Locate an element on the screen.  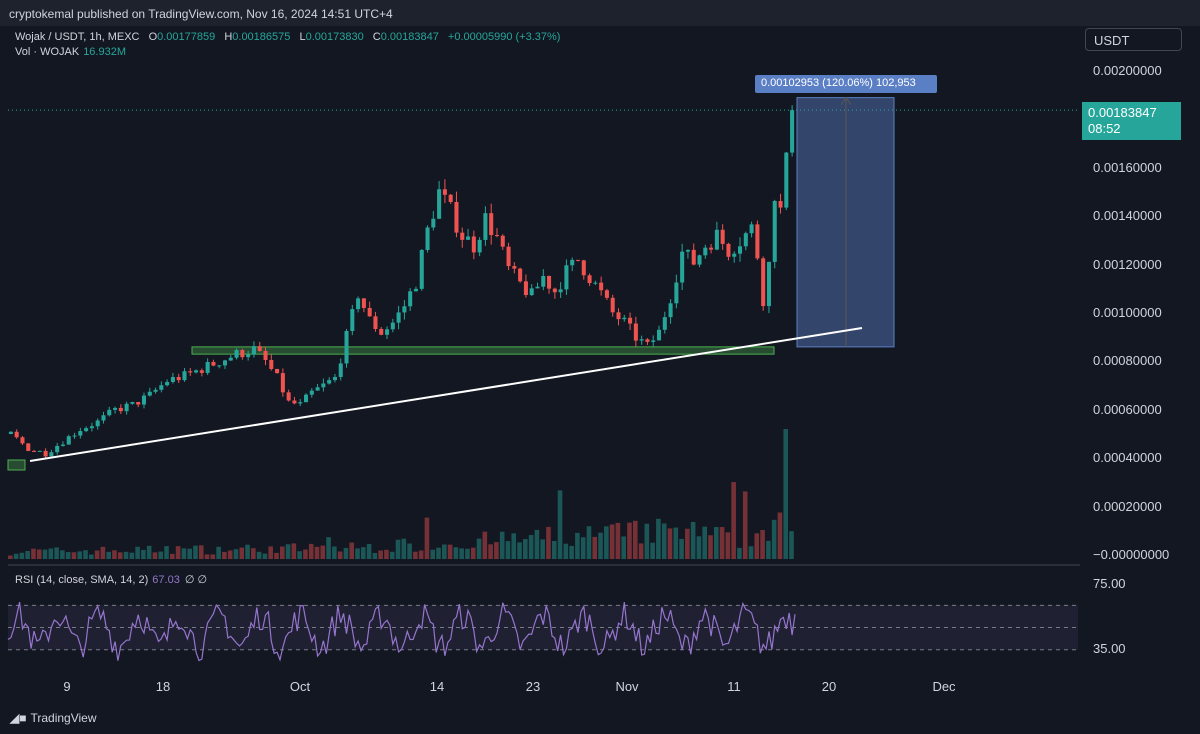
high-value: 0.00186575 is located at coordinates (261, 37).